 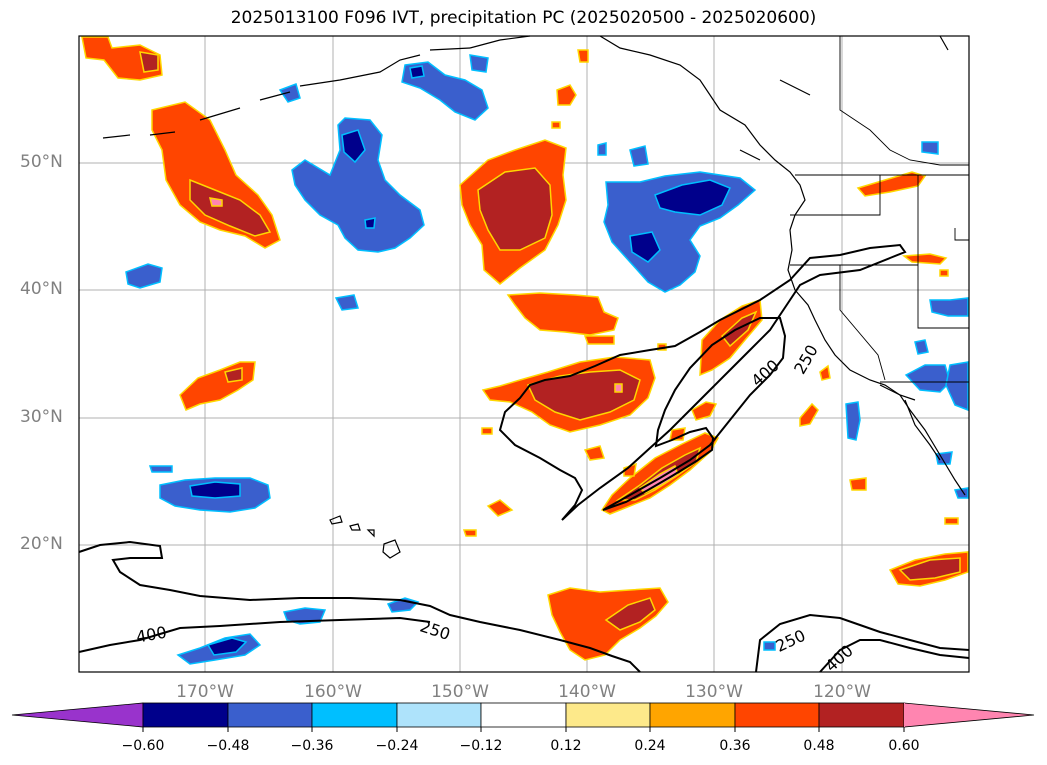 I want to click on lat-label-20n: 20°N, so click(x=41, y=544).